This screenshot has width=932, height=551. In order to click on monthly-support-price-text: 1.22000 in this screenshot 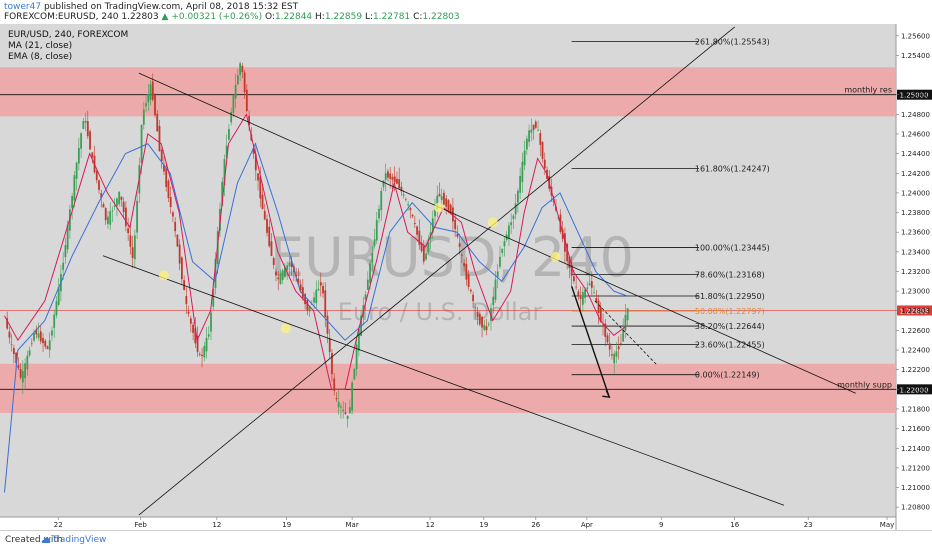, I will do `click(914, 390)`.